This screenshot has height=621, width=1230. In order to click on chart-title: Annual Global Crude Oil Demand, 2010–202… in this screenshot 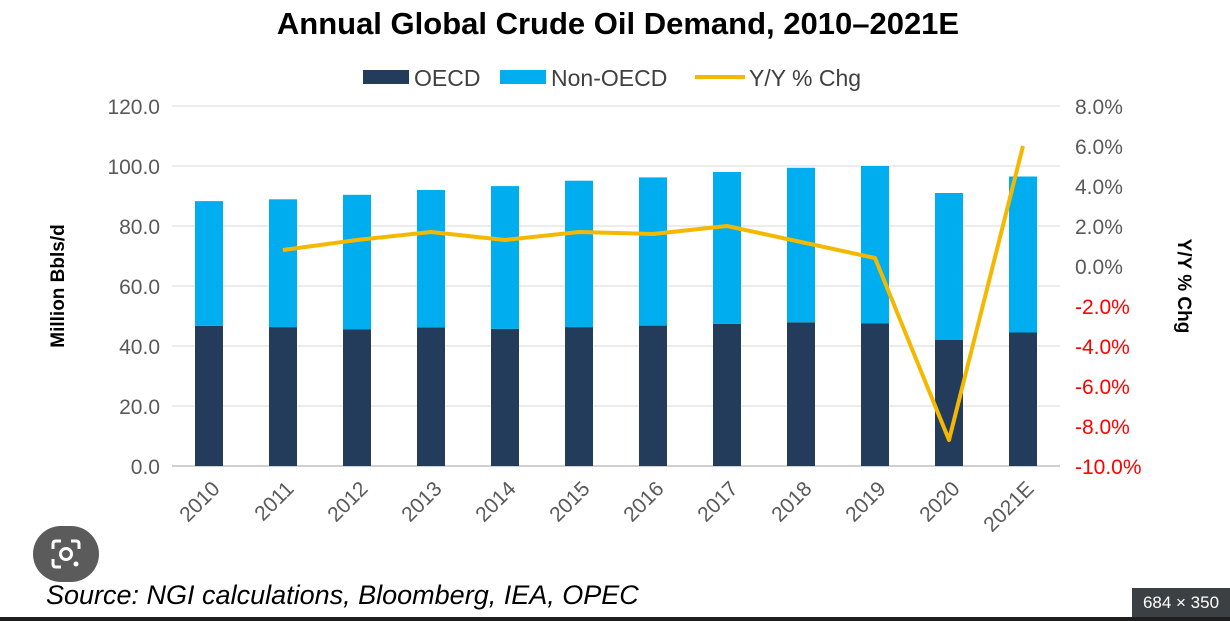, I will do `click(618, 23)`.